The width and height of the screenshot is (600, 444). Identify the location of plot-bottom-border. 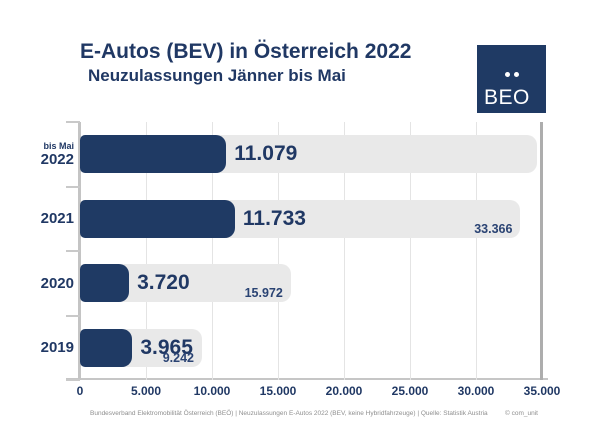
(307, 379).